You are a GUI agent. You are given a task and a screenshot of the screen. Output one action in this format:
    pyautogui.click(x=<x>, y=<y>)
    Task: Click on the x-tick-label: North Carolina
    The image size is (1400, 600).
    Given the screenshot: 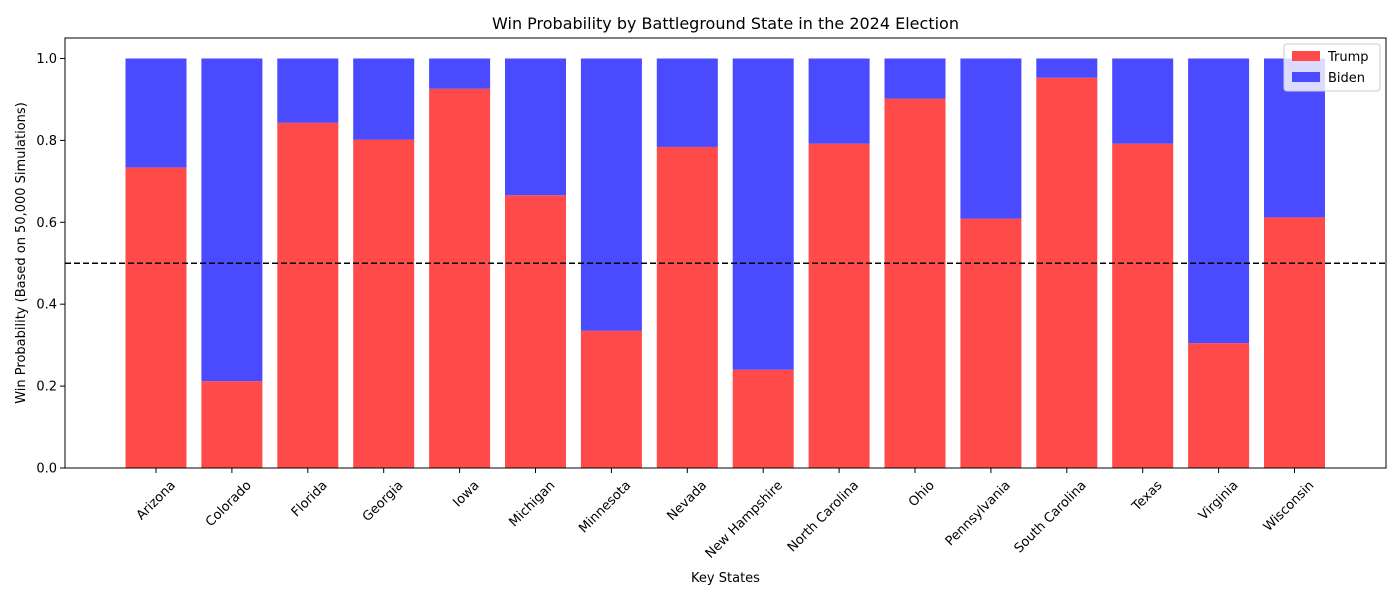 What is the action you would take?
    pyautogui.click(x=823, y=516)
    